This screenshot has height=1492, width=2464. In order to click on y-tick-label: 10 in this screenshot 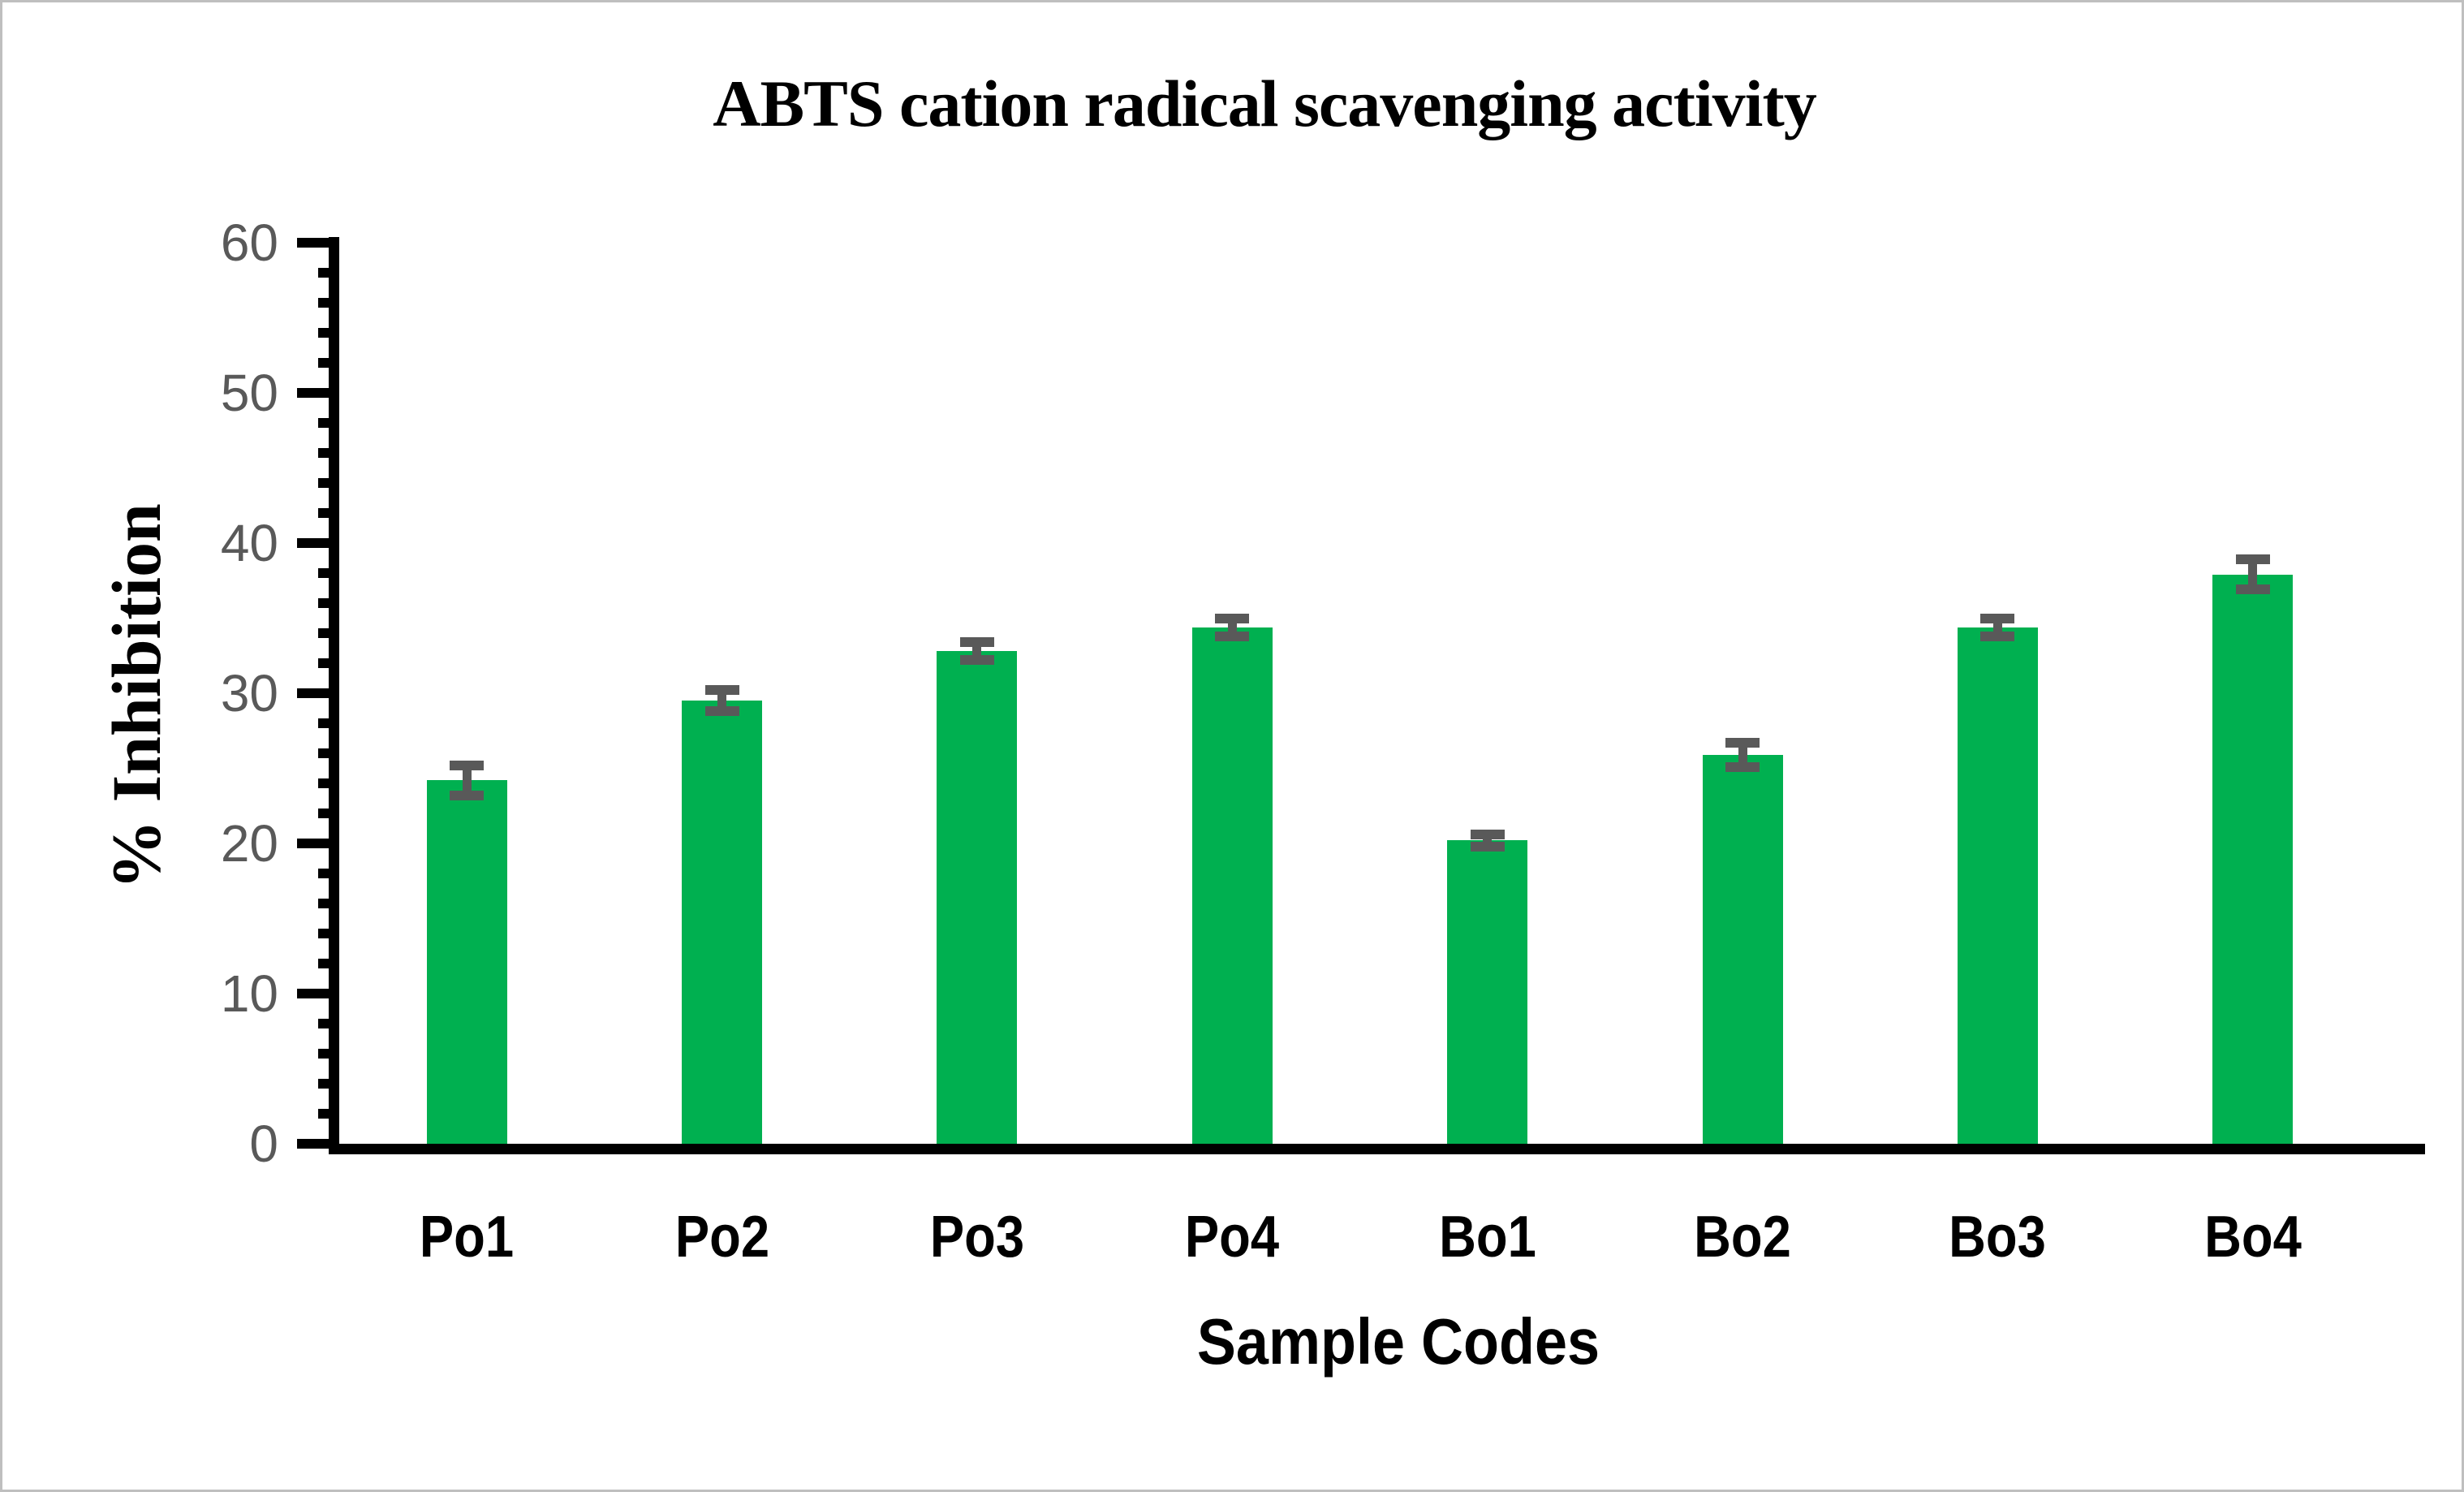, I will do `click(249, 994)`.